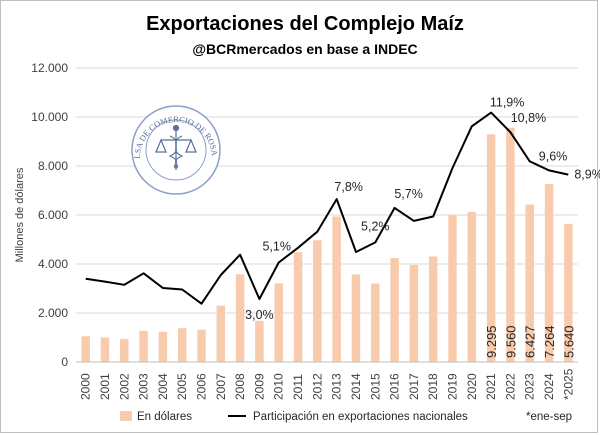 Image resolution: width=600 pixels, height=435 pixels. Describe the element at coordinates (433, 386) in the screenshot. I see `x-tick-label: 2018` at that location.